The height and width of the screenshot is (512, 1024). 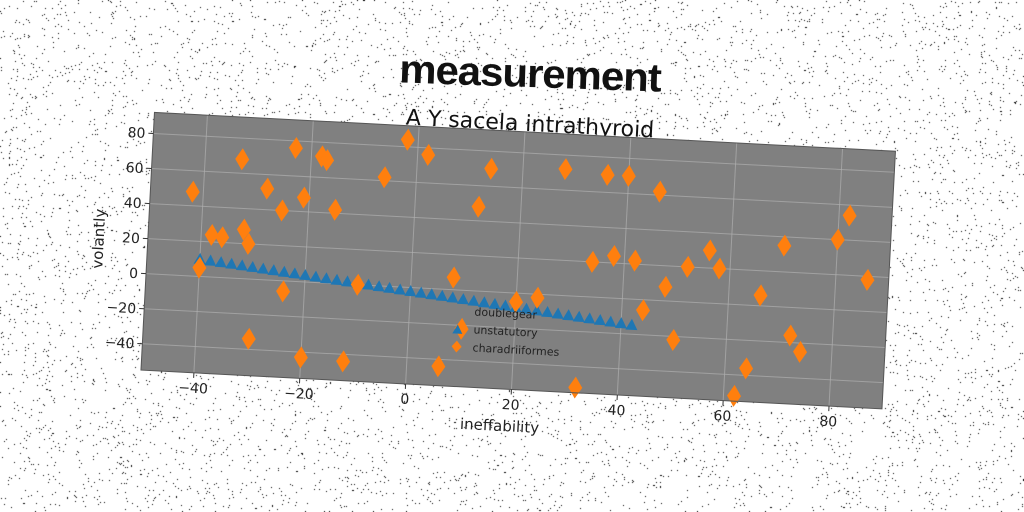 I want to click on x-tick-label: 80, so click(x=828, y=422).